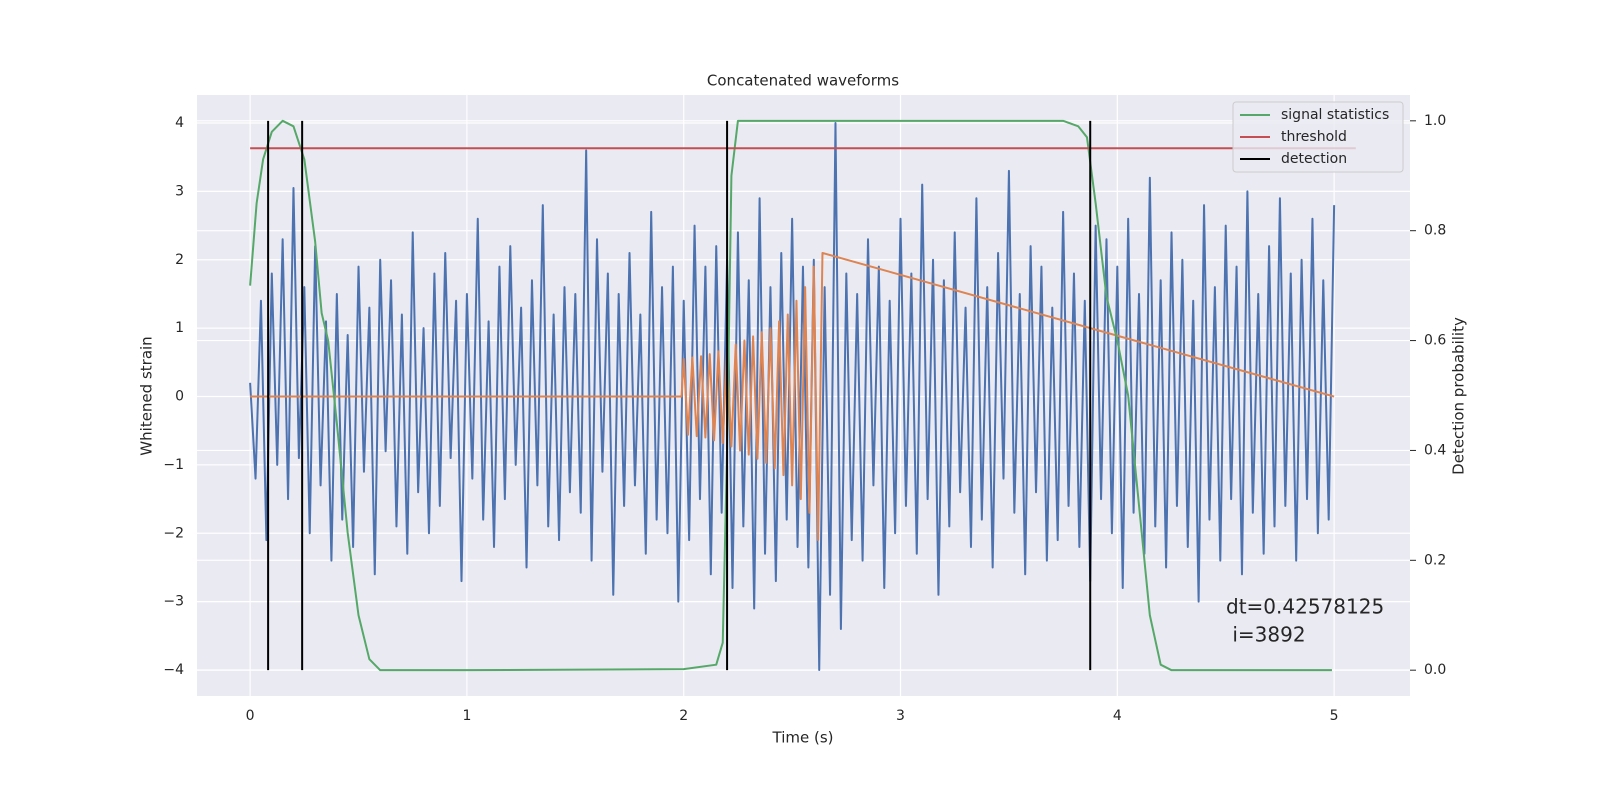 Image resolution: width=1600 pixels, height=800 pixels. What do you see at coordinates (1314, 137) in the screenshot?
I see `legend-label: threshold` at bounding box center [1314, 137].